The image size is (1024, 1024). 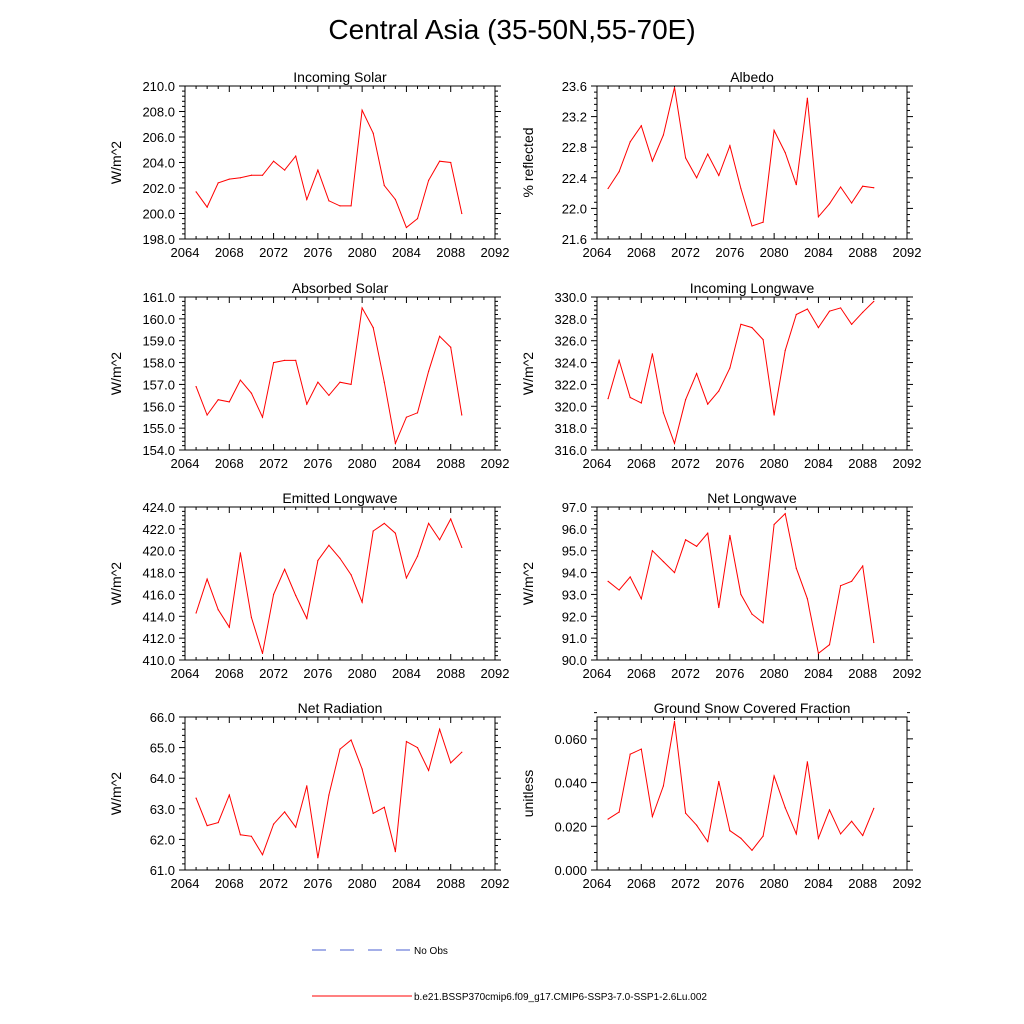 I want to click on y-tick-label: 0.000, so click(x=570, y=870).